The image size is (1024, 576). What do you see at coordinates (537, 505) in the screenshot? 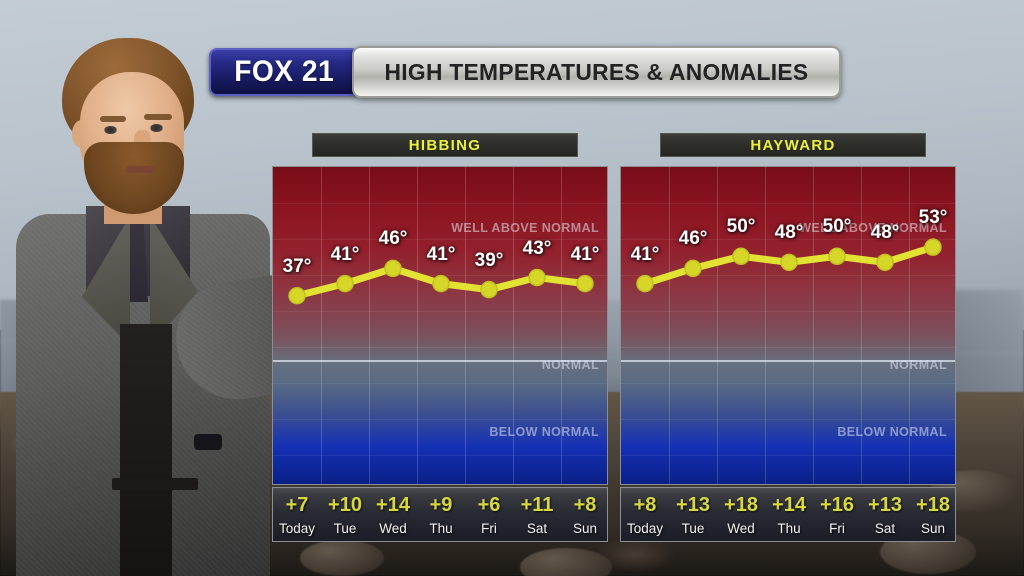
I see `anomaly-value: +11` at bounding box center [537, 505].